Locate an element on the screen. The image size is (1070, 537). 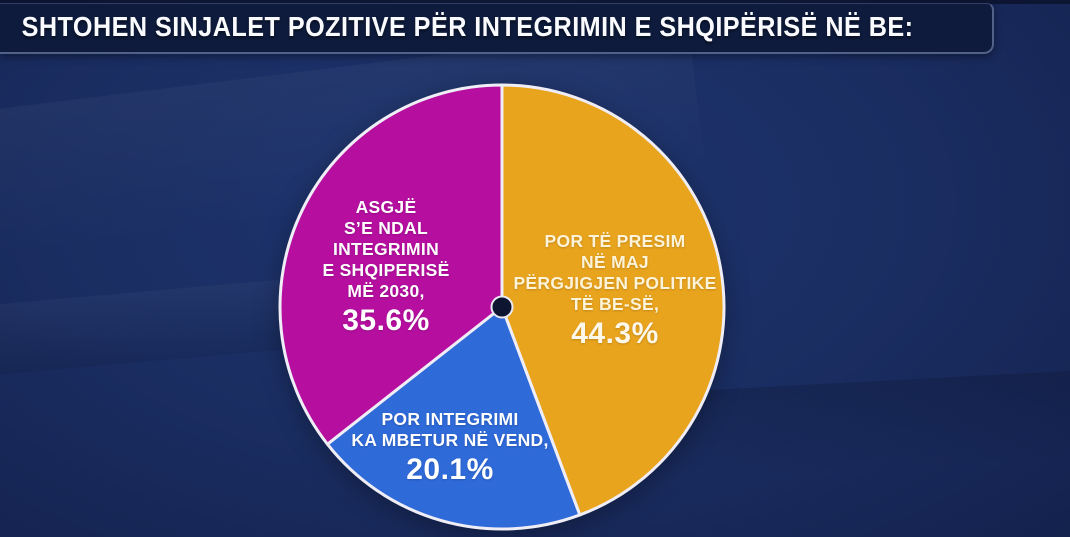
pie-percent-magenta: 35.6% is located at coordinates (386, 320).